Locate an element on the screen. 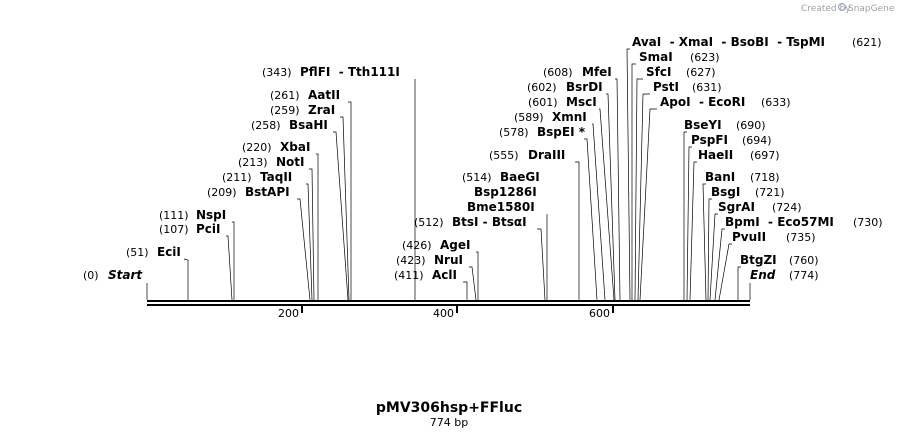 The height and width of the screenshot is (438, 898). site-position: (423) is located at coordinates (411, 260).